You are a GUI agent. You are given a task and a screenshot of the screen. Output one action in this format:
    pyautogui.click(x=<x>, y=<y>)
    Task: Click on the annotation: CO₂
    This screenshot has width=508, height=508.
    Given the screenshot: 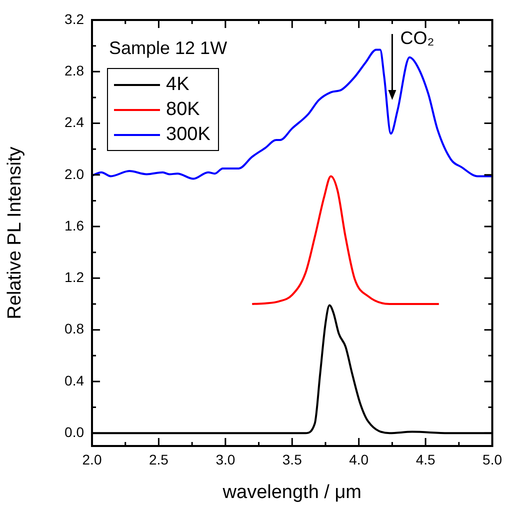 What is the action you would take?
    pyautogui.click(x=417, y=38)
    